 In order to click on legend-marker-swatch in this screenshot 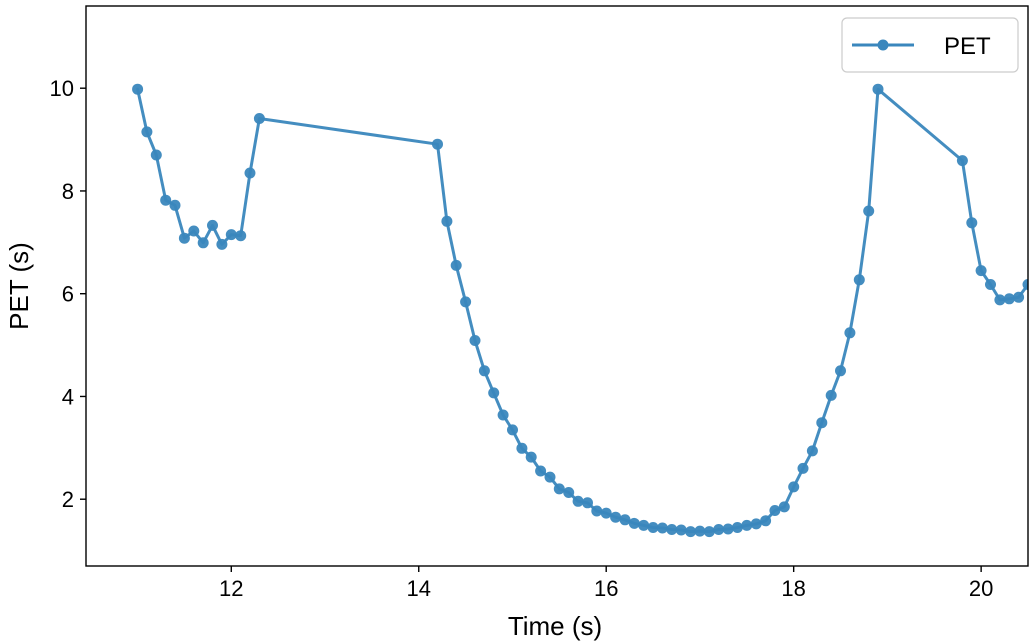, I will do `click(883, 45)`.